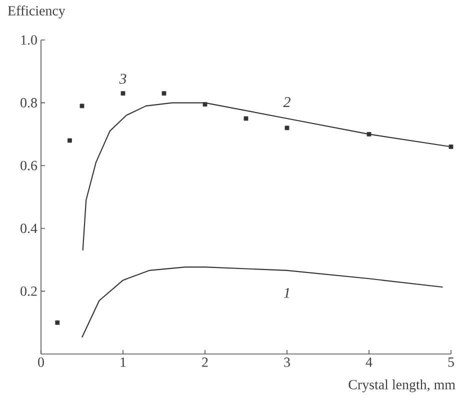  What do you see at coordinates (262, 302) in the screenshot?
I see `line-series` at bounding box center [262, 302].